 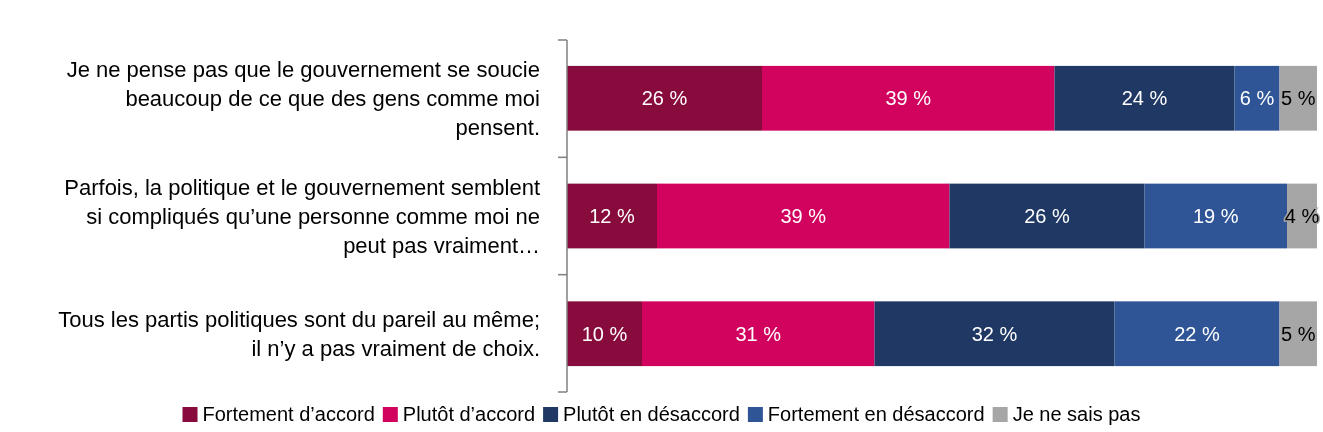 What do you see at coordinates (469, 414) in the screenshot?
I see `legend-label: Plutôt d’accord` at bounding box center [469, 414].